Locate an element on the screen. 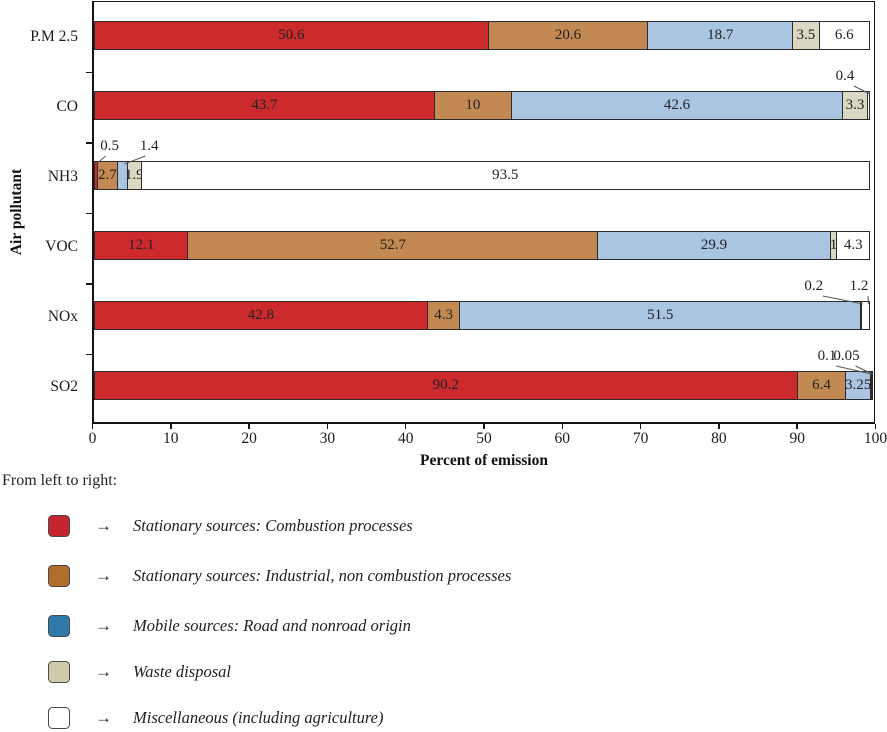 The height and width of the screenshot is (732, 887). x-tick-label: 70 is located at coordinates (640, 438).